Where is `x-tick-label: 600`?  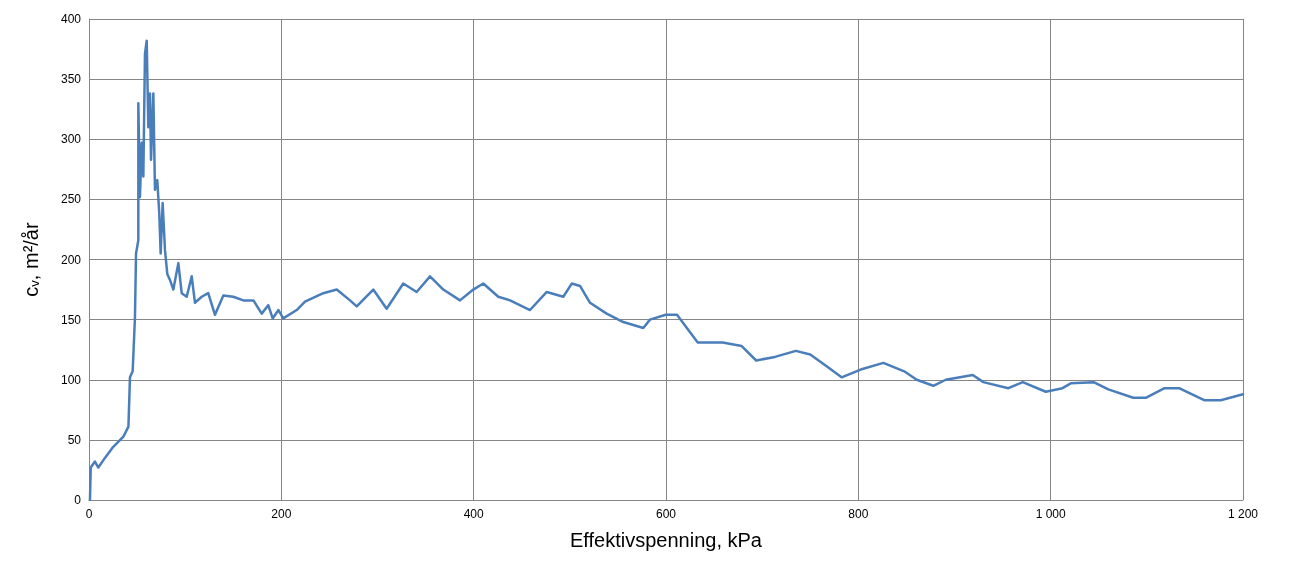 x-tick-label: 600 is located at coordinates (666, 514).